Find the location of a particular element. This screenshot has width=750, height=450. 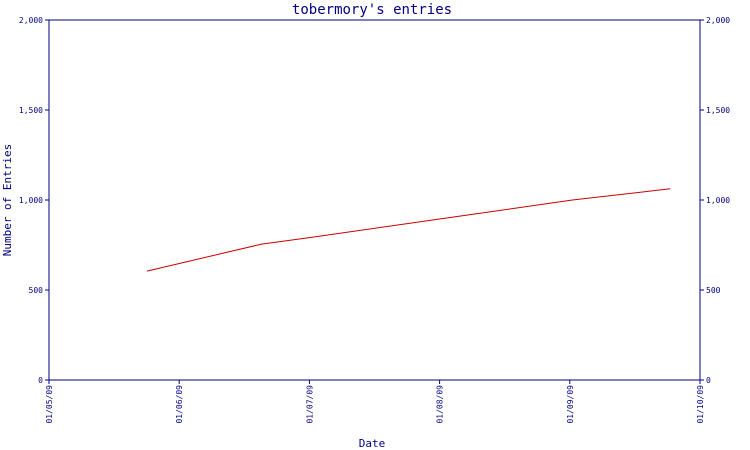

x-axis-label: Date is located at coordinates (372, 443).